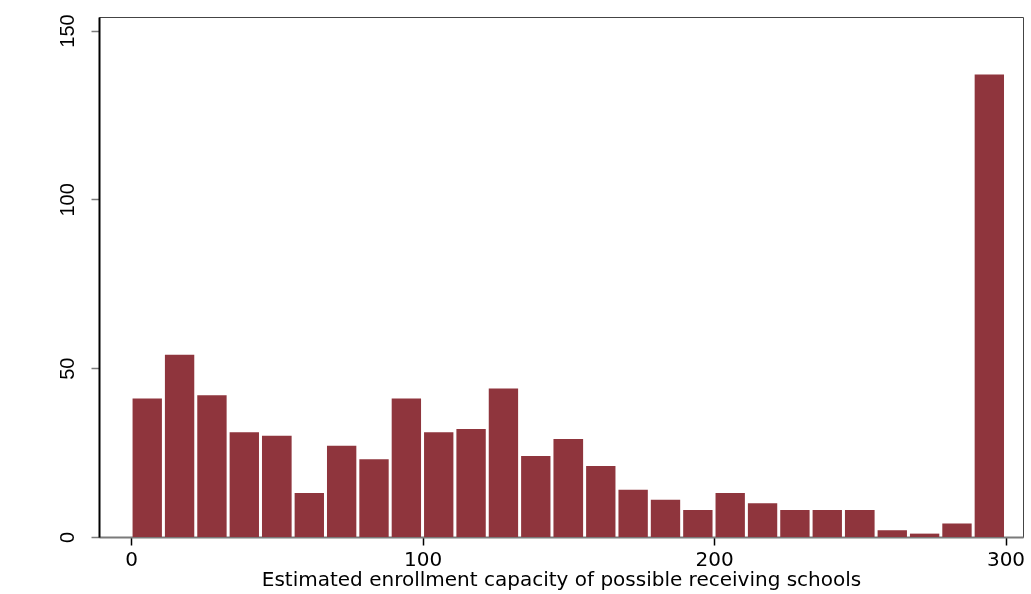 The image size is (1031, 594). I want to click on y-tick-label: 0, so click(66, 537).